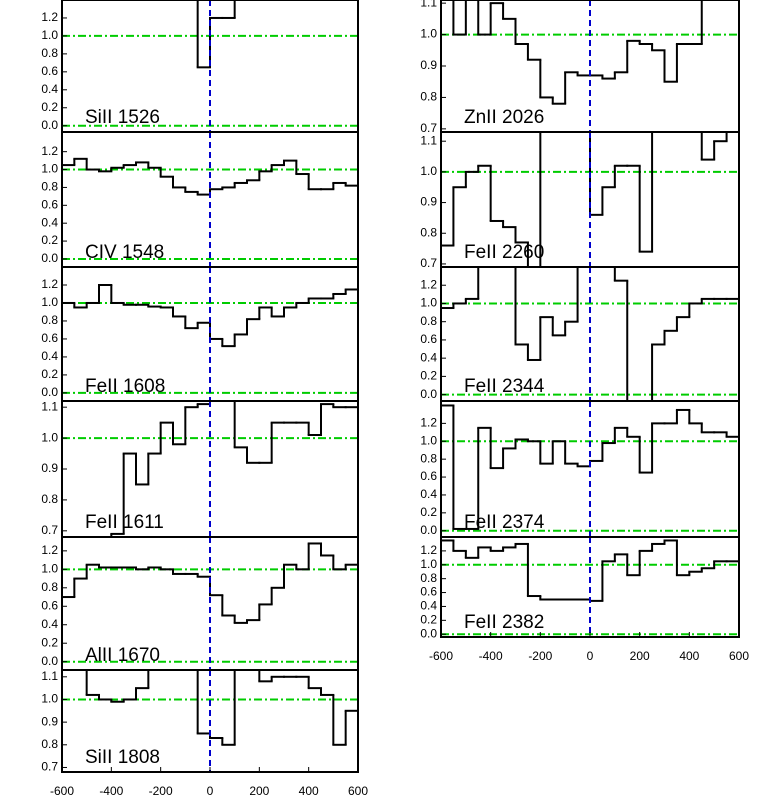 This screenshot has height=807, width=761. What do you see at coordinates (504, 252) in the screenshot?
I see `panel-label: FeII 2260` at bounding box center [504, 252].